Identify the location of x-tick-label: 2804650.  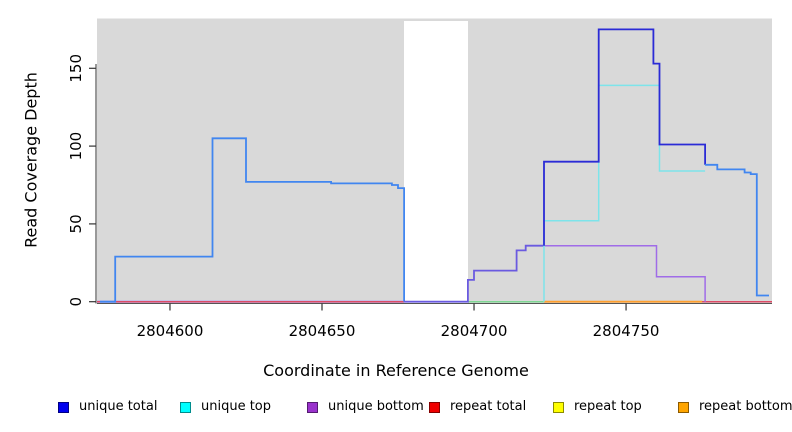
(322, 331).